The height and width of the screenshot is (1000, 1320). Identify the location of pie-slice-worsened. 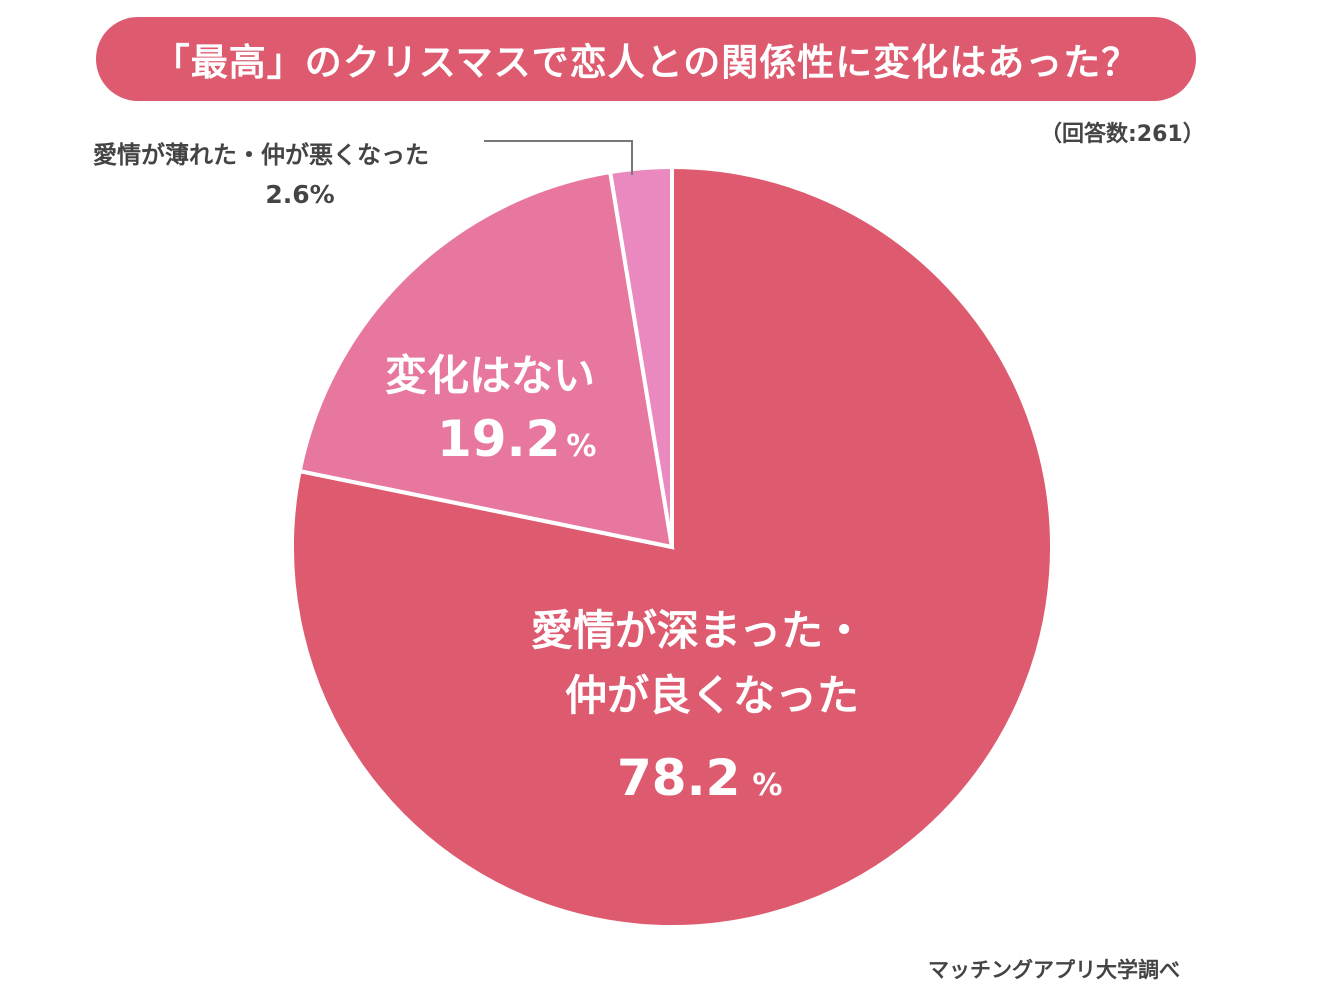
(640, 356).